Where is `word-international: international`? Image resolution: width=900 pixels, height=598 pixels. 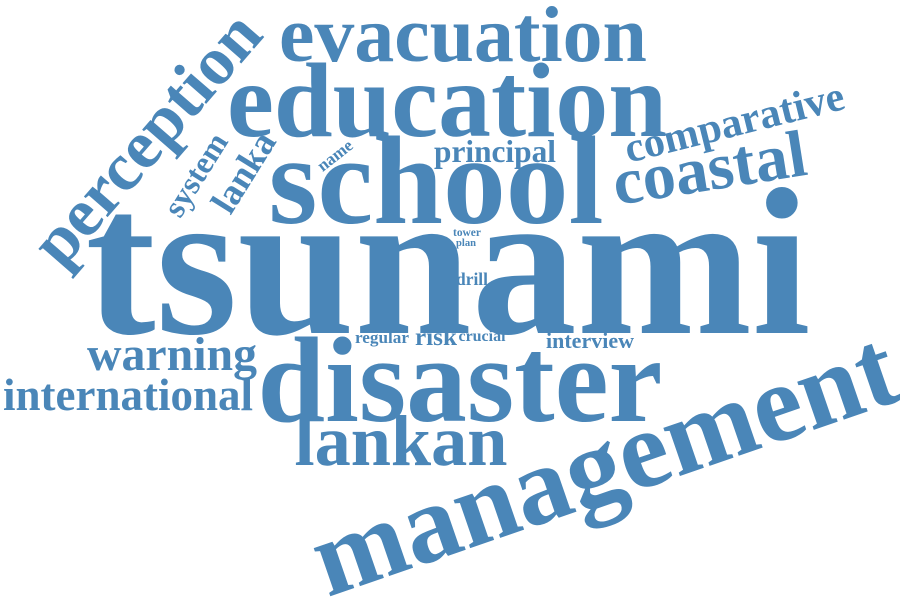
word-international: international is located at coordinates (128, 394).